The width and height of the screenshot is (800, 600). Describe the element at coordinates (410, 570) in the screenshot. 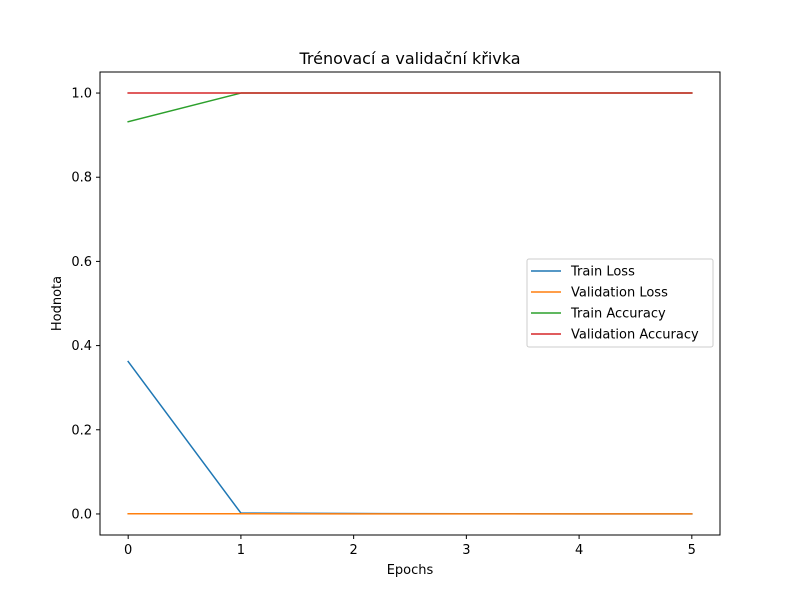

I see `x-axis-label: Epochs` at that location.